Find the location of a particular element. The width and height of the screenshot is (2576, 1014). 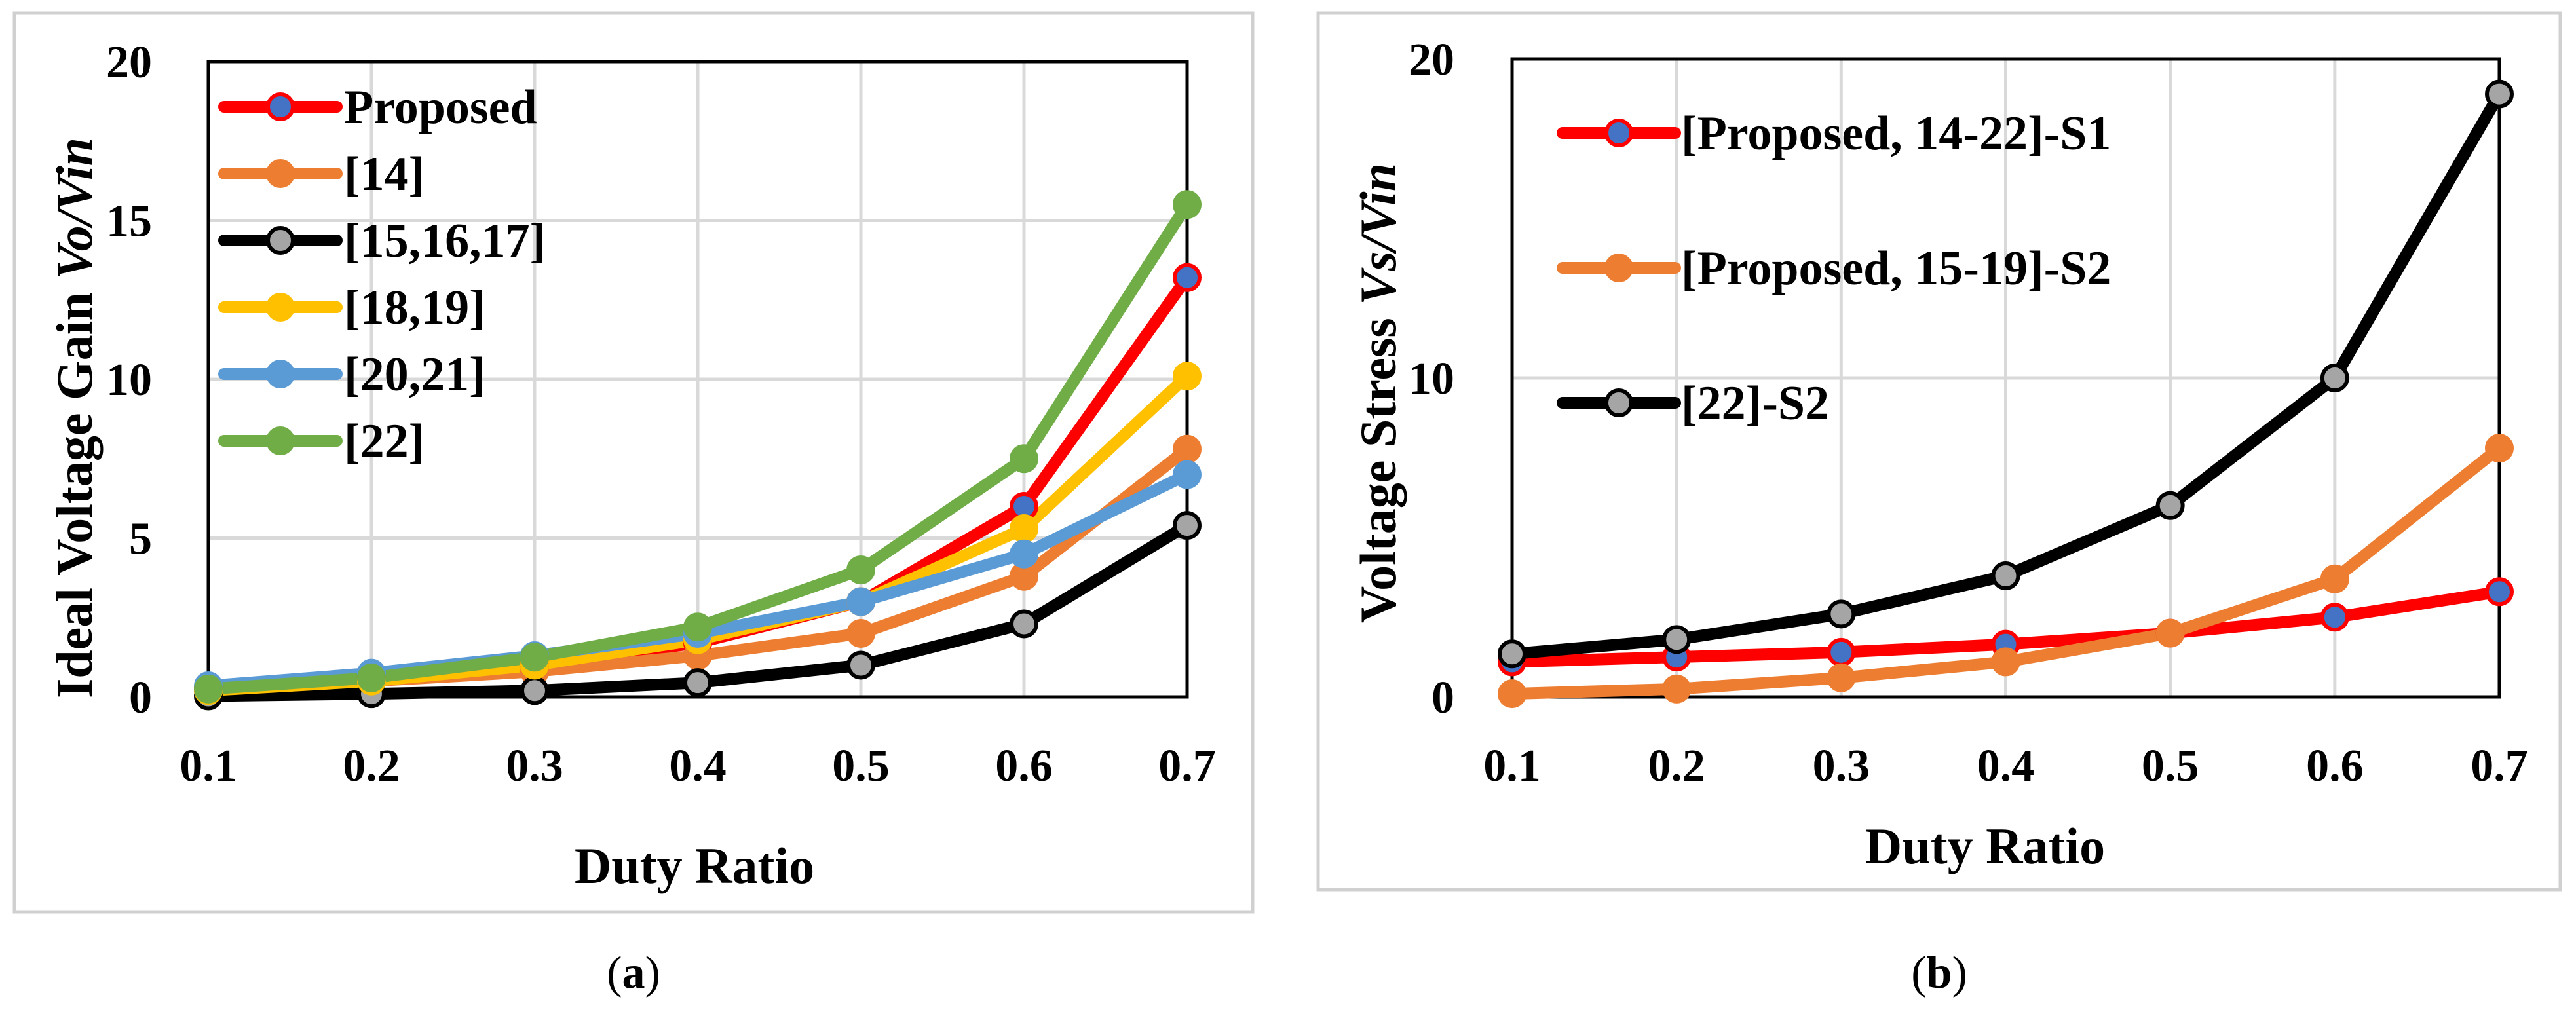

panel-label-a: (a) is located at coordinates (633, 973).